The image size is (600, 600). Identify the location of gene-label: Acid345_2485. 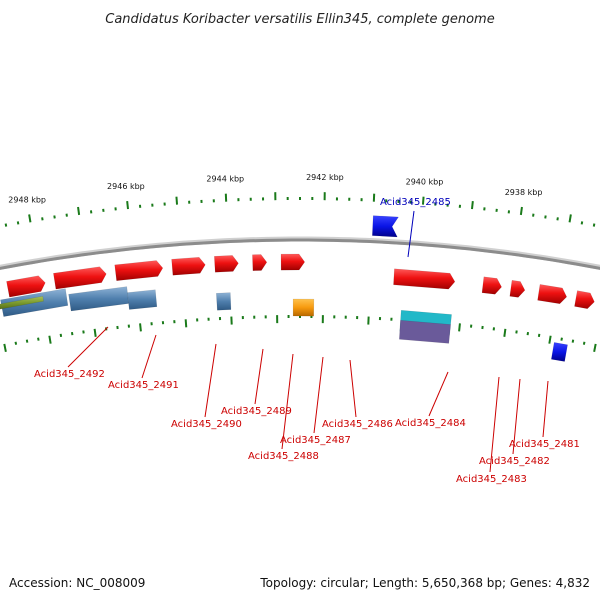
(415, 202).